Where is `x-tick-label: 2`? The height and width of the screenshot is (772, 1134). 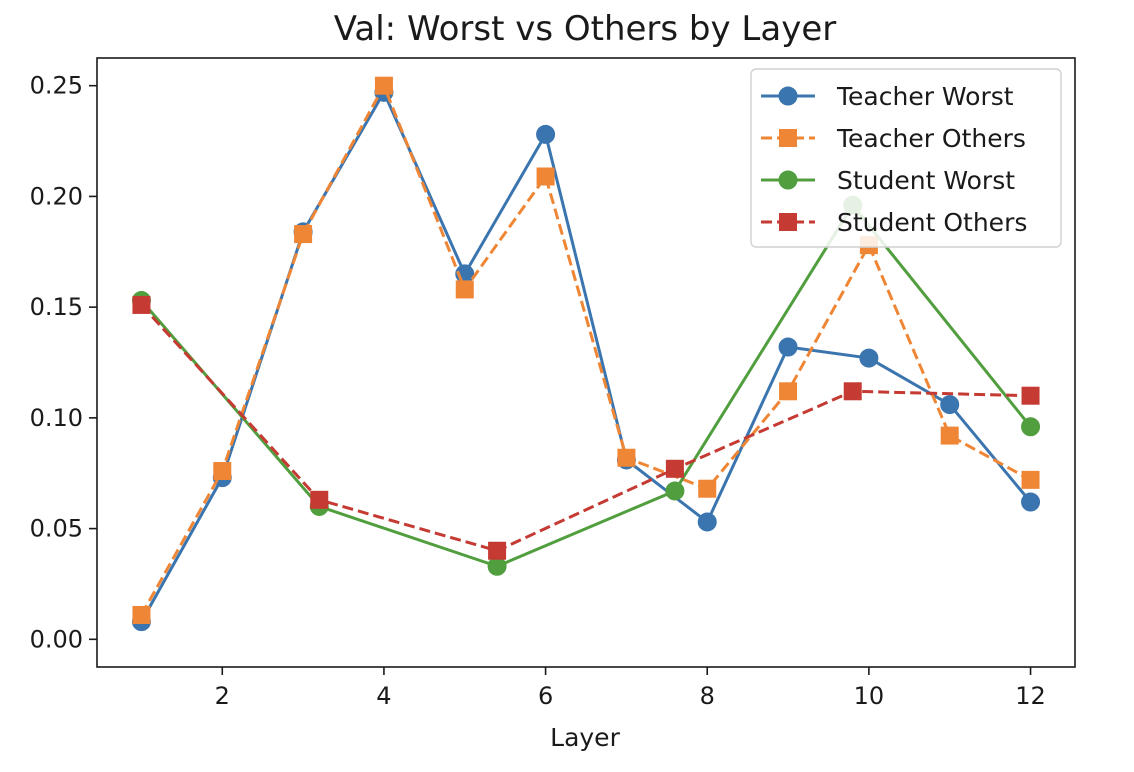 x-tick-label: 2 is located at coordinates (222, 696).